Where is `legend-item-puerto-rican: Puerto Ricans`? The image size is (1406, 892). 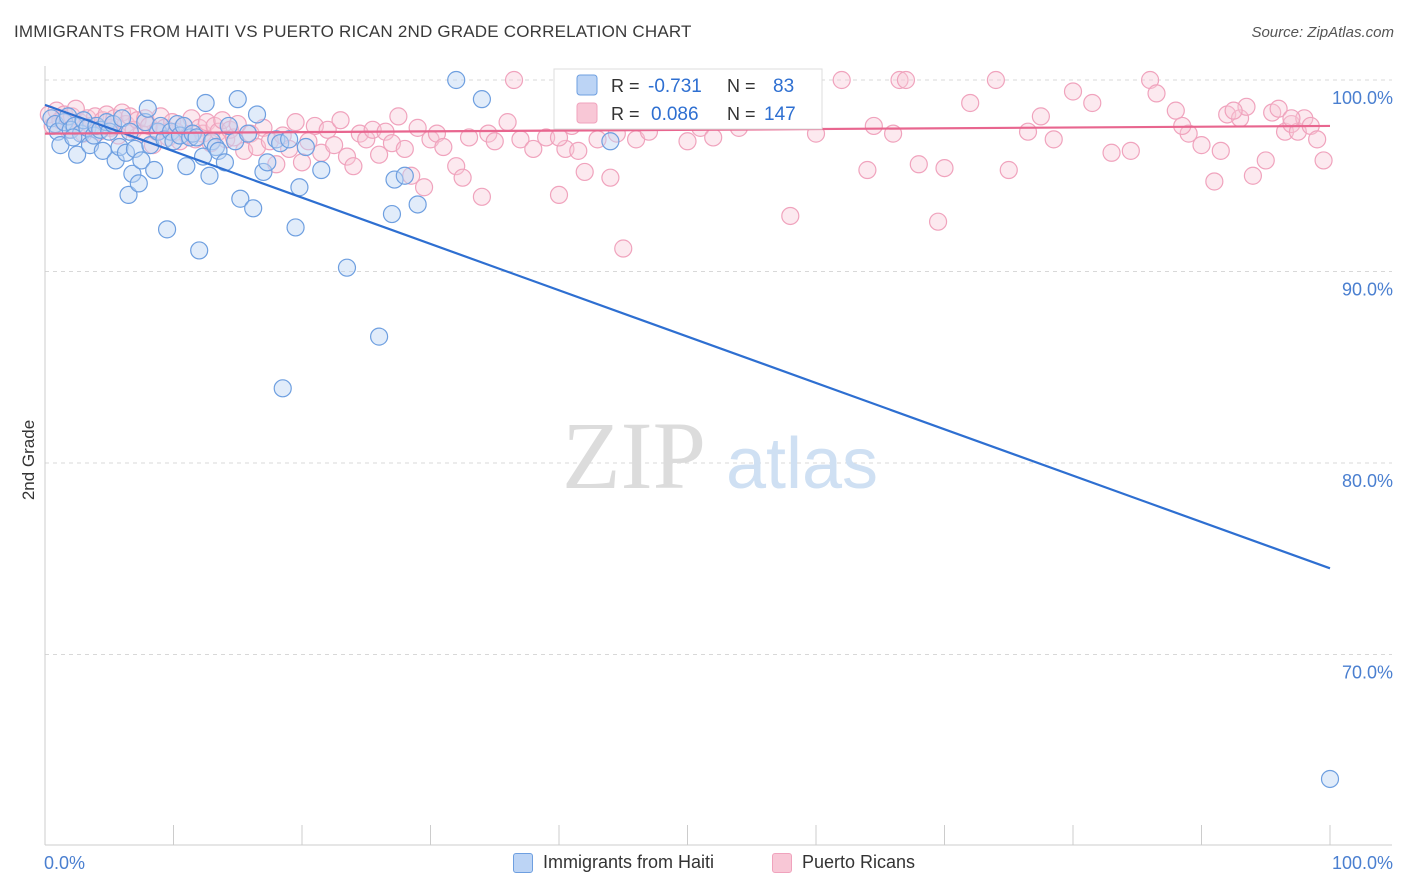 legend-item-puerto-rican: Puerto Ricans is located at coordinates (843, 862).